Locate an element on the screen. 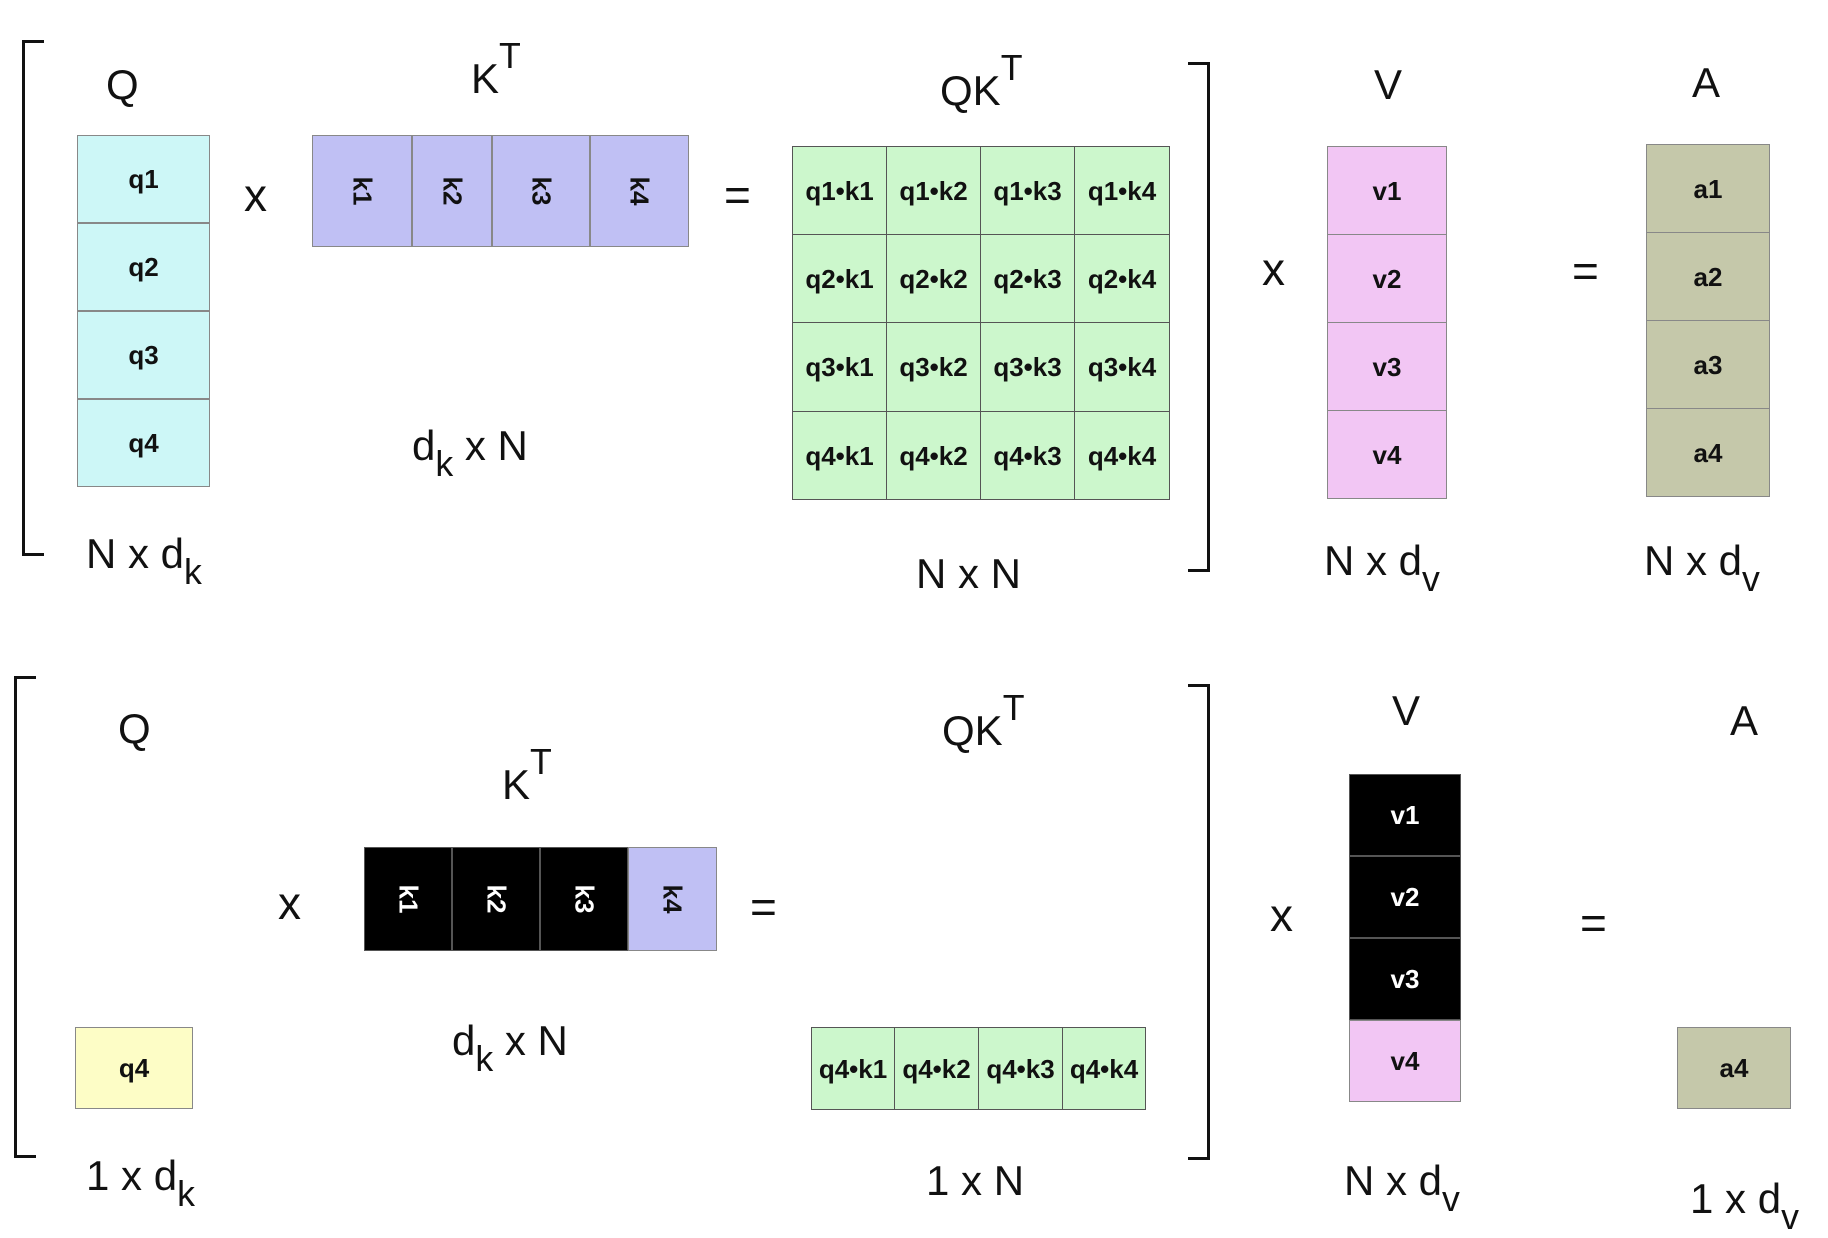  top-q-title: Q is located at coordinates (122, 84).